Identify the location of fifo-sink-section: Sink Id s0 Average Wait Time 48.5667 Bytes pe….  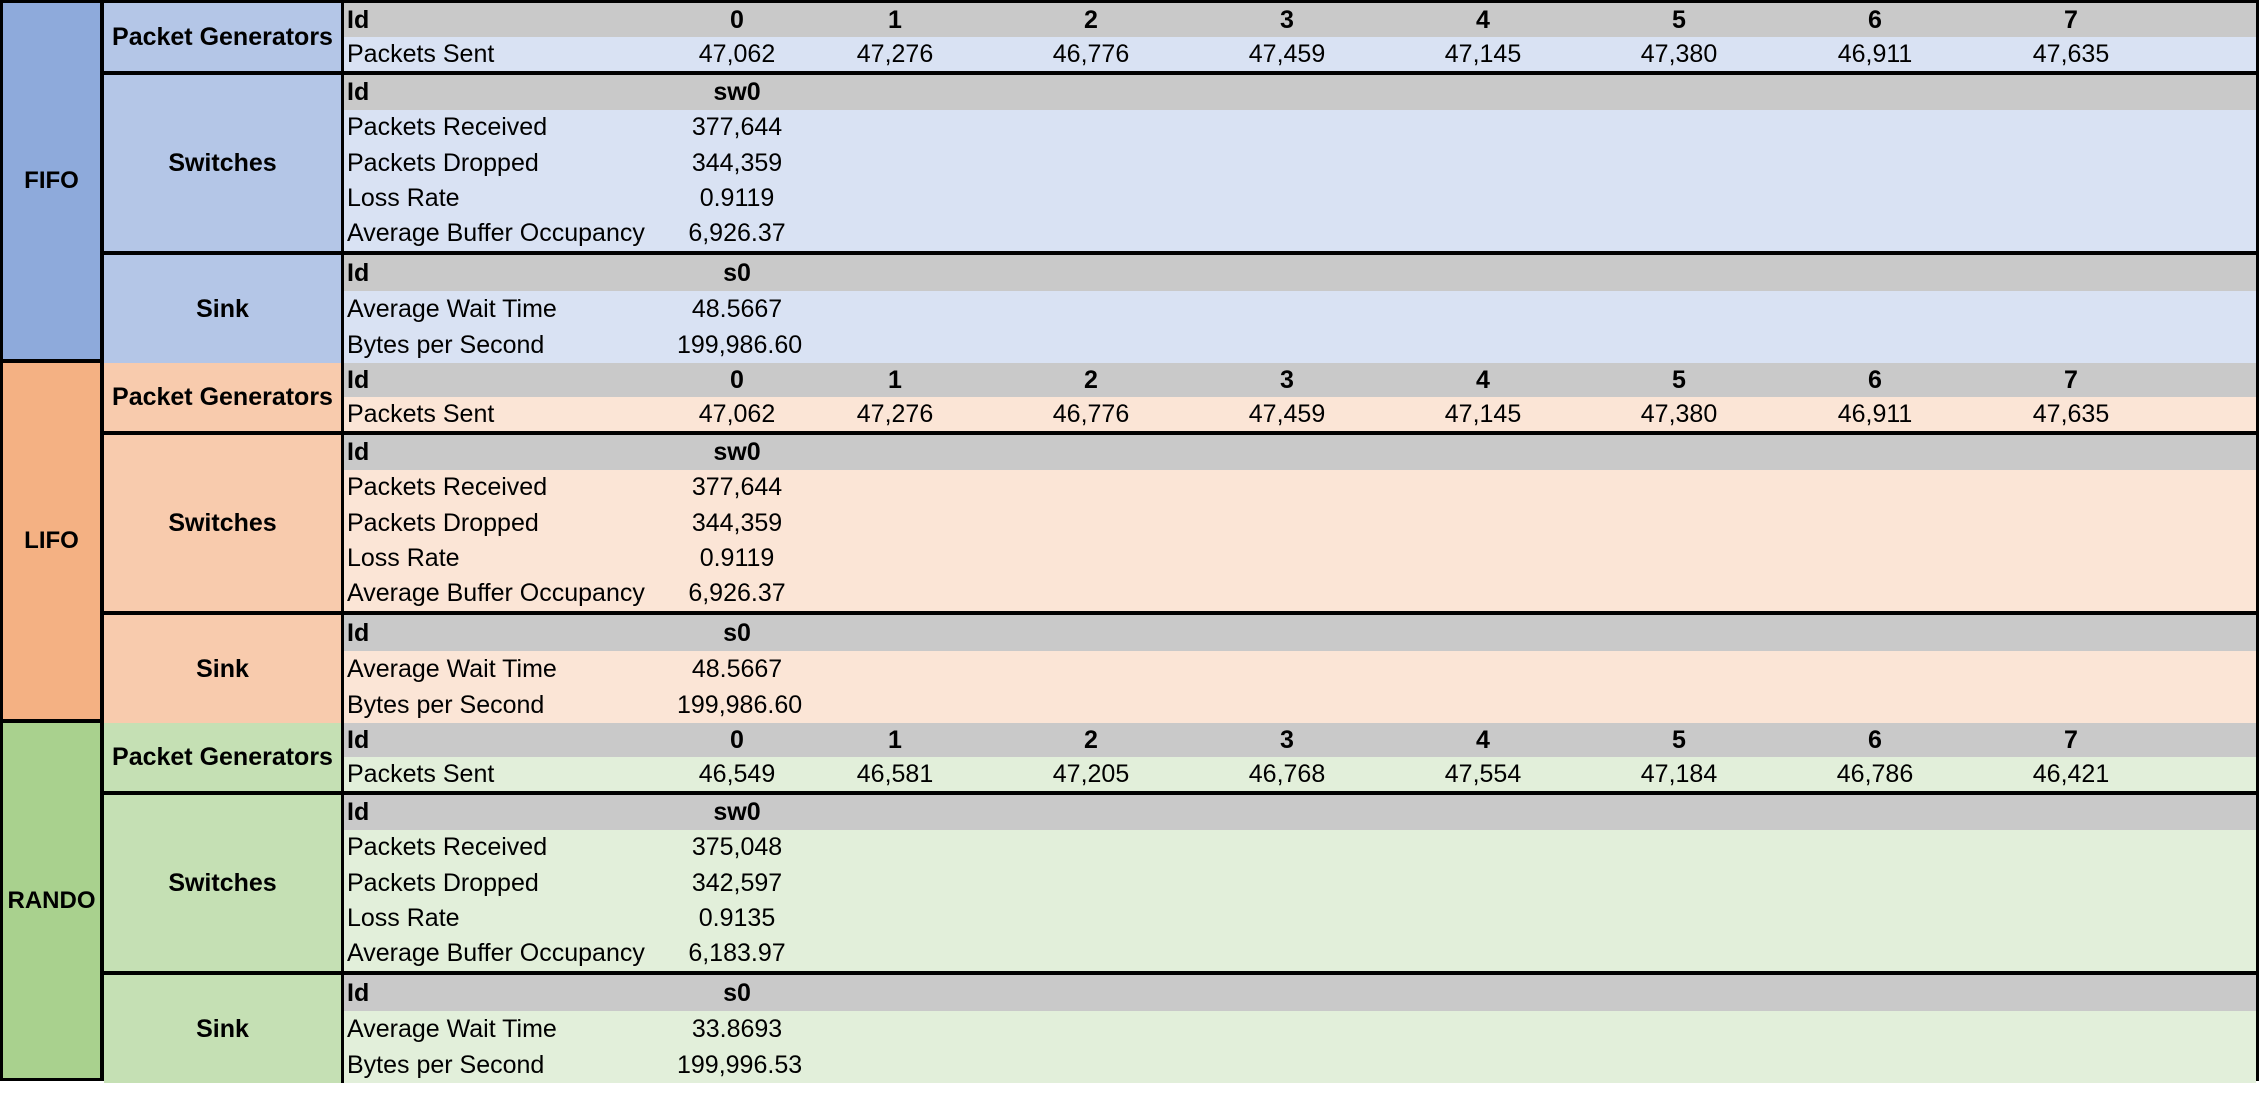
(1180, 309).